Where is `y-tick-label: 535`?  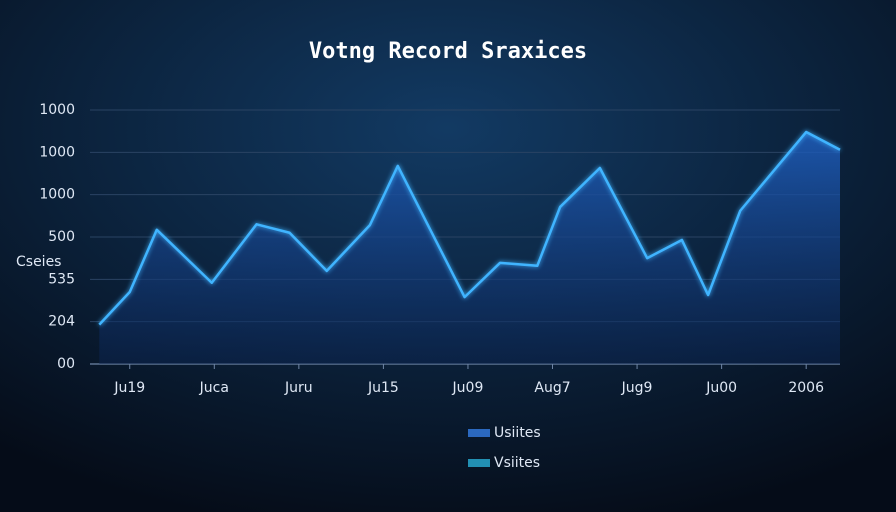 y-tick-label: 535 is located at coordinates (61, 279).